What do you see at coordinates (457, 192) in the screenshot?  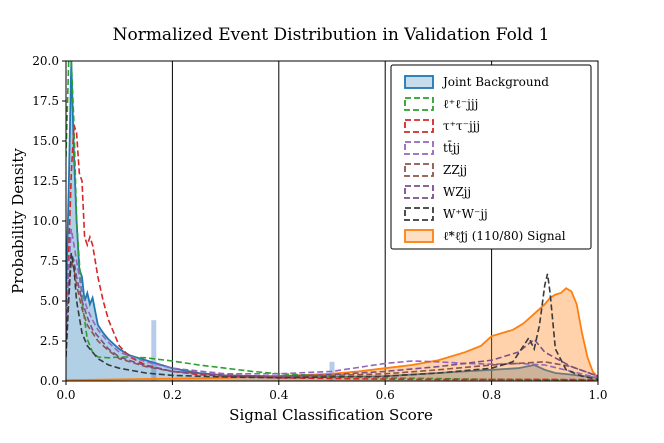 I see `legend-label-5: WZjj` at bounding box center [457, 192].